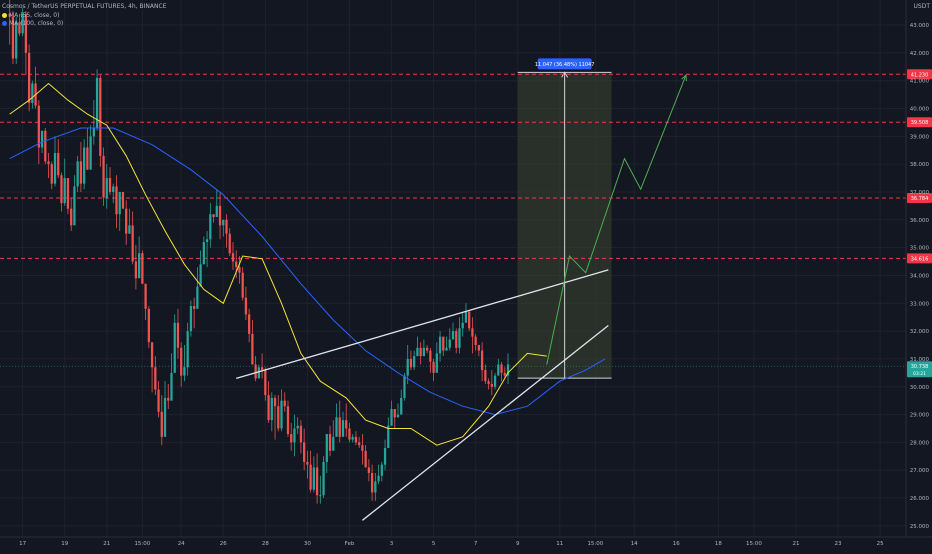  I want to click on projection-path, so click(616, 219).